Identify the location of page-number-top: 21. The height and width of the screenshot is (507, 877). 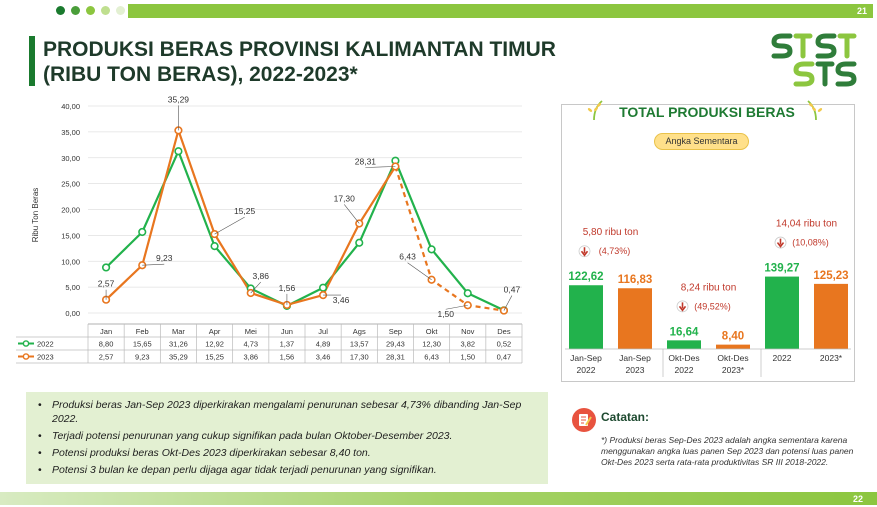
(861, 11).